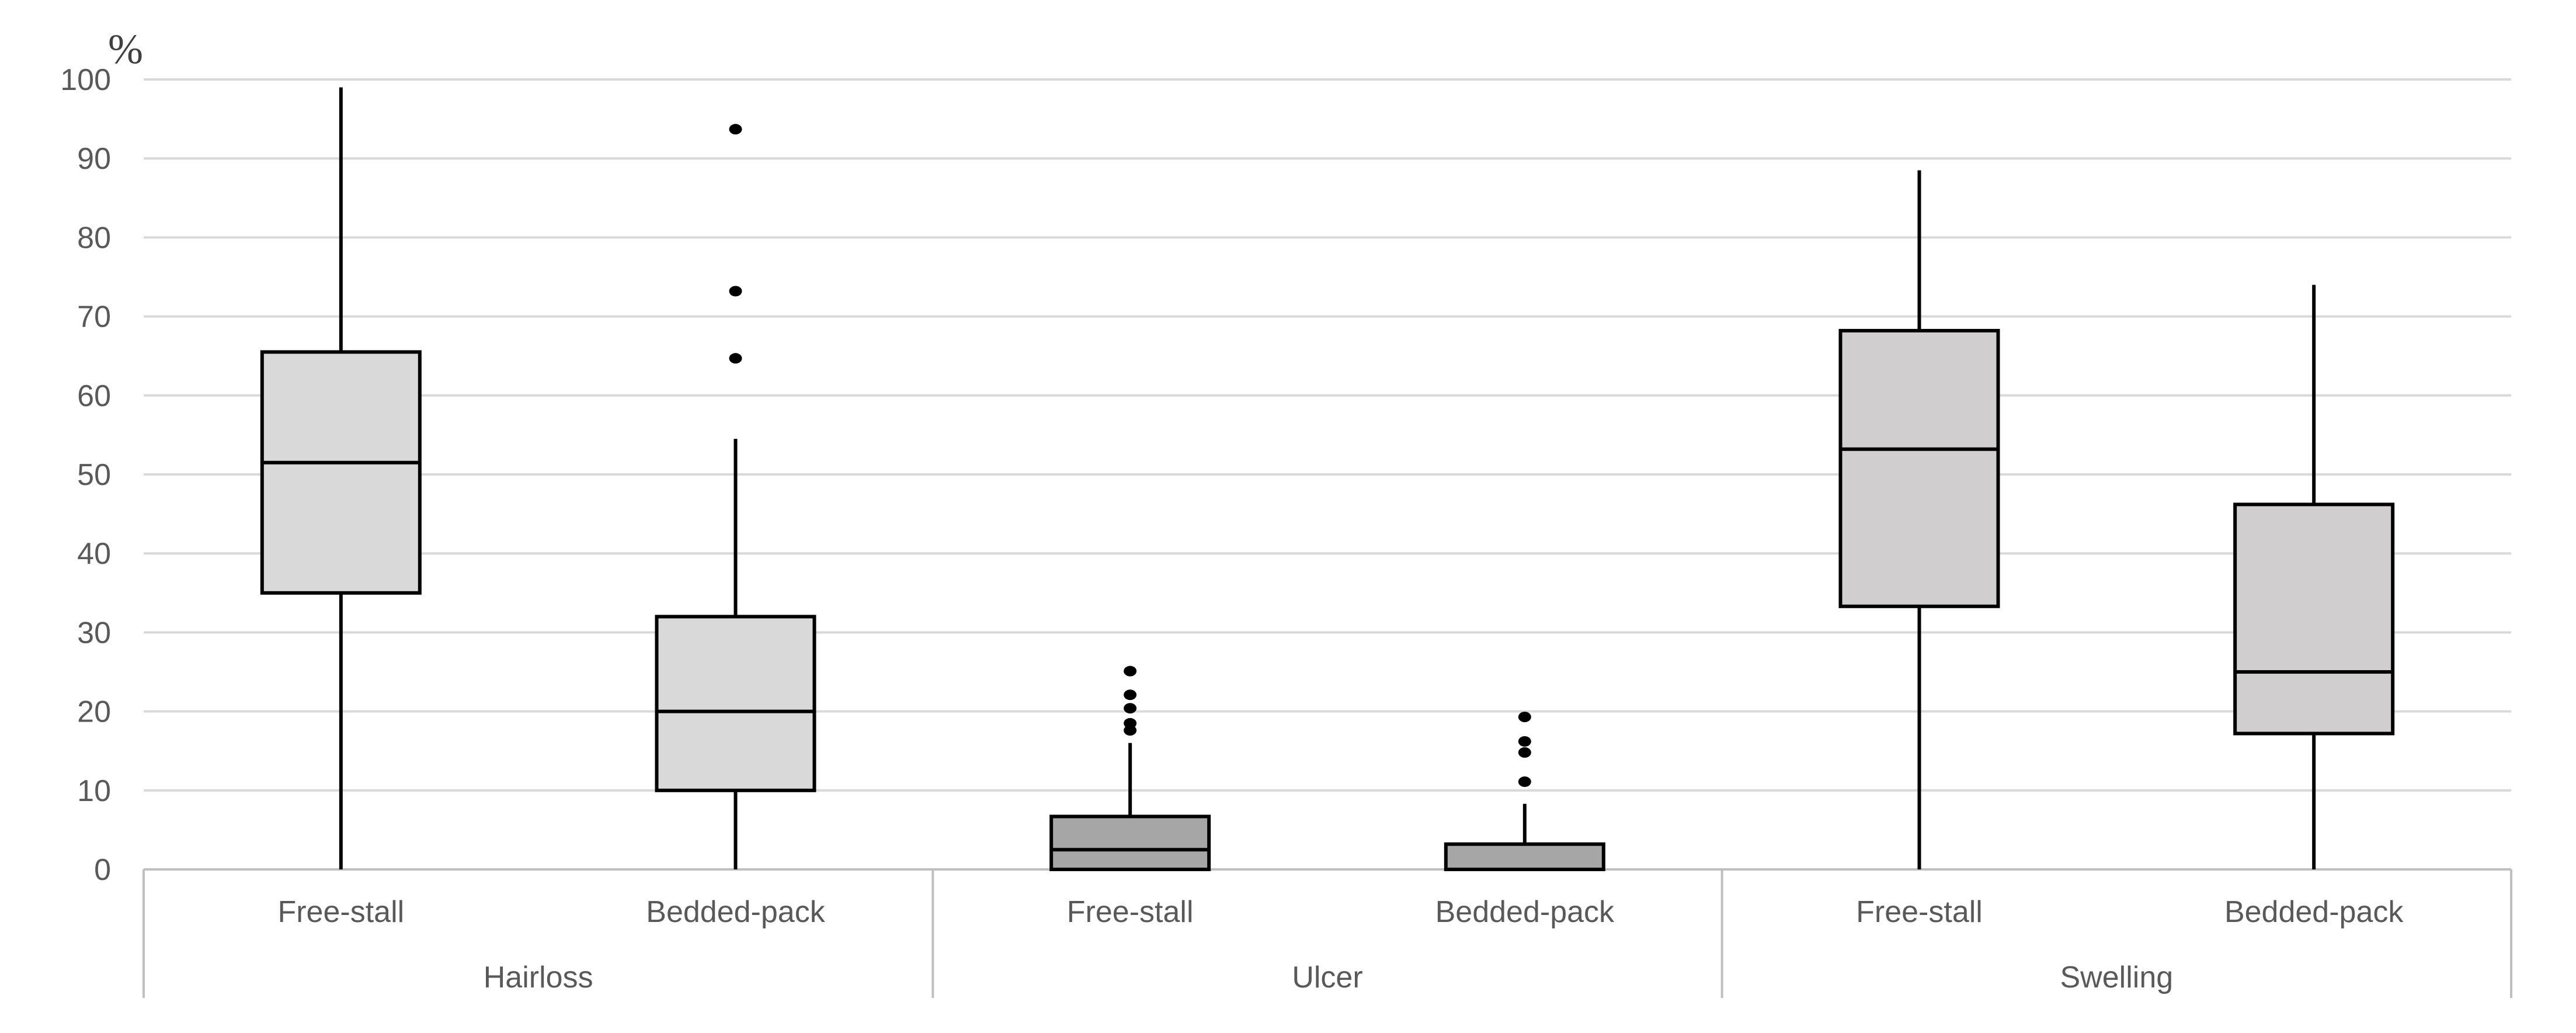  What do you see at coordinates (94, 791) in the screenshot?
I see `y-tick-label: 10` at bounding box center [94, 791].